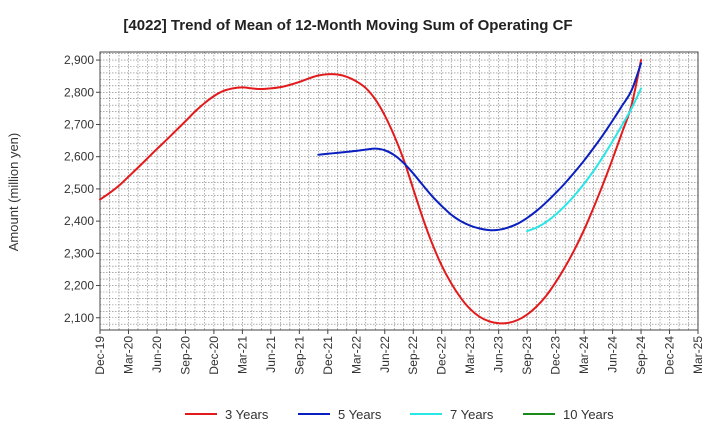  I want to click on series-line-7-years, so click(584, 160).